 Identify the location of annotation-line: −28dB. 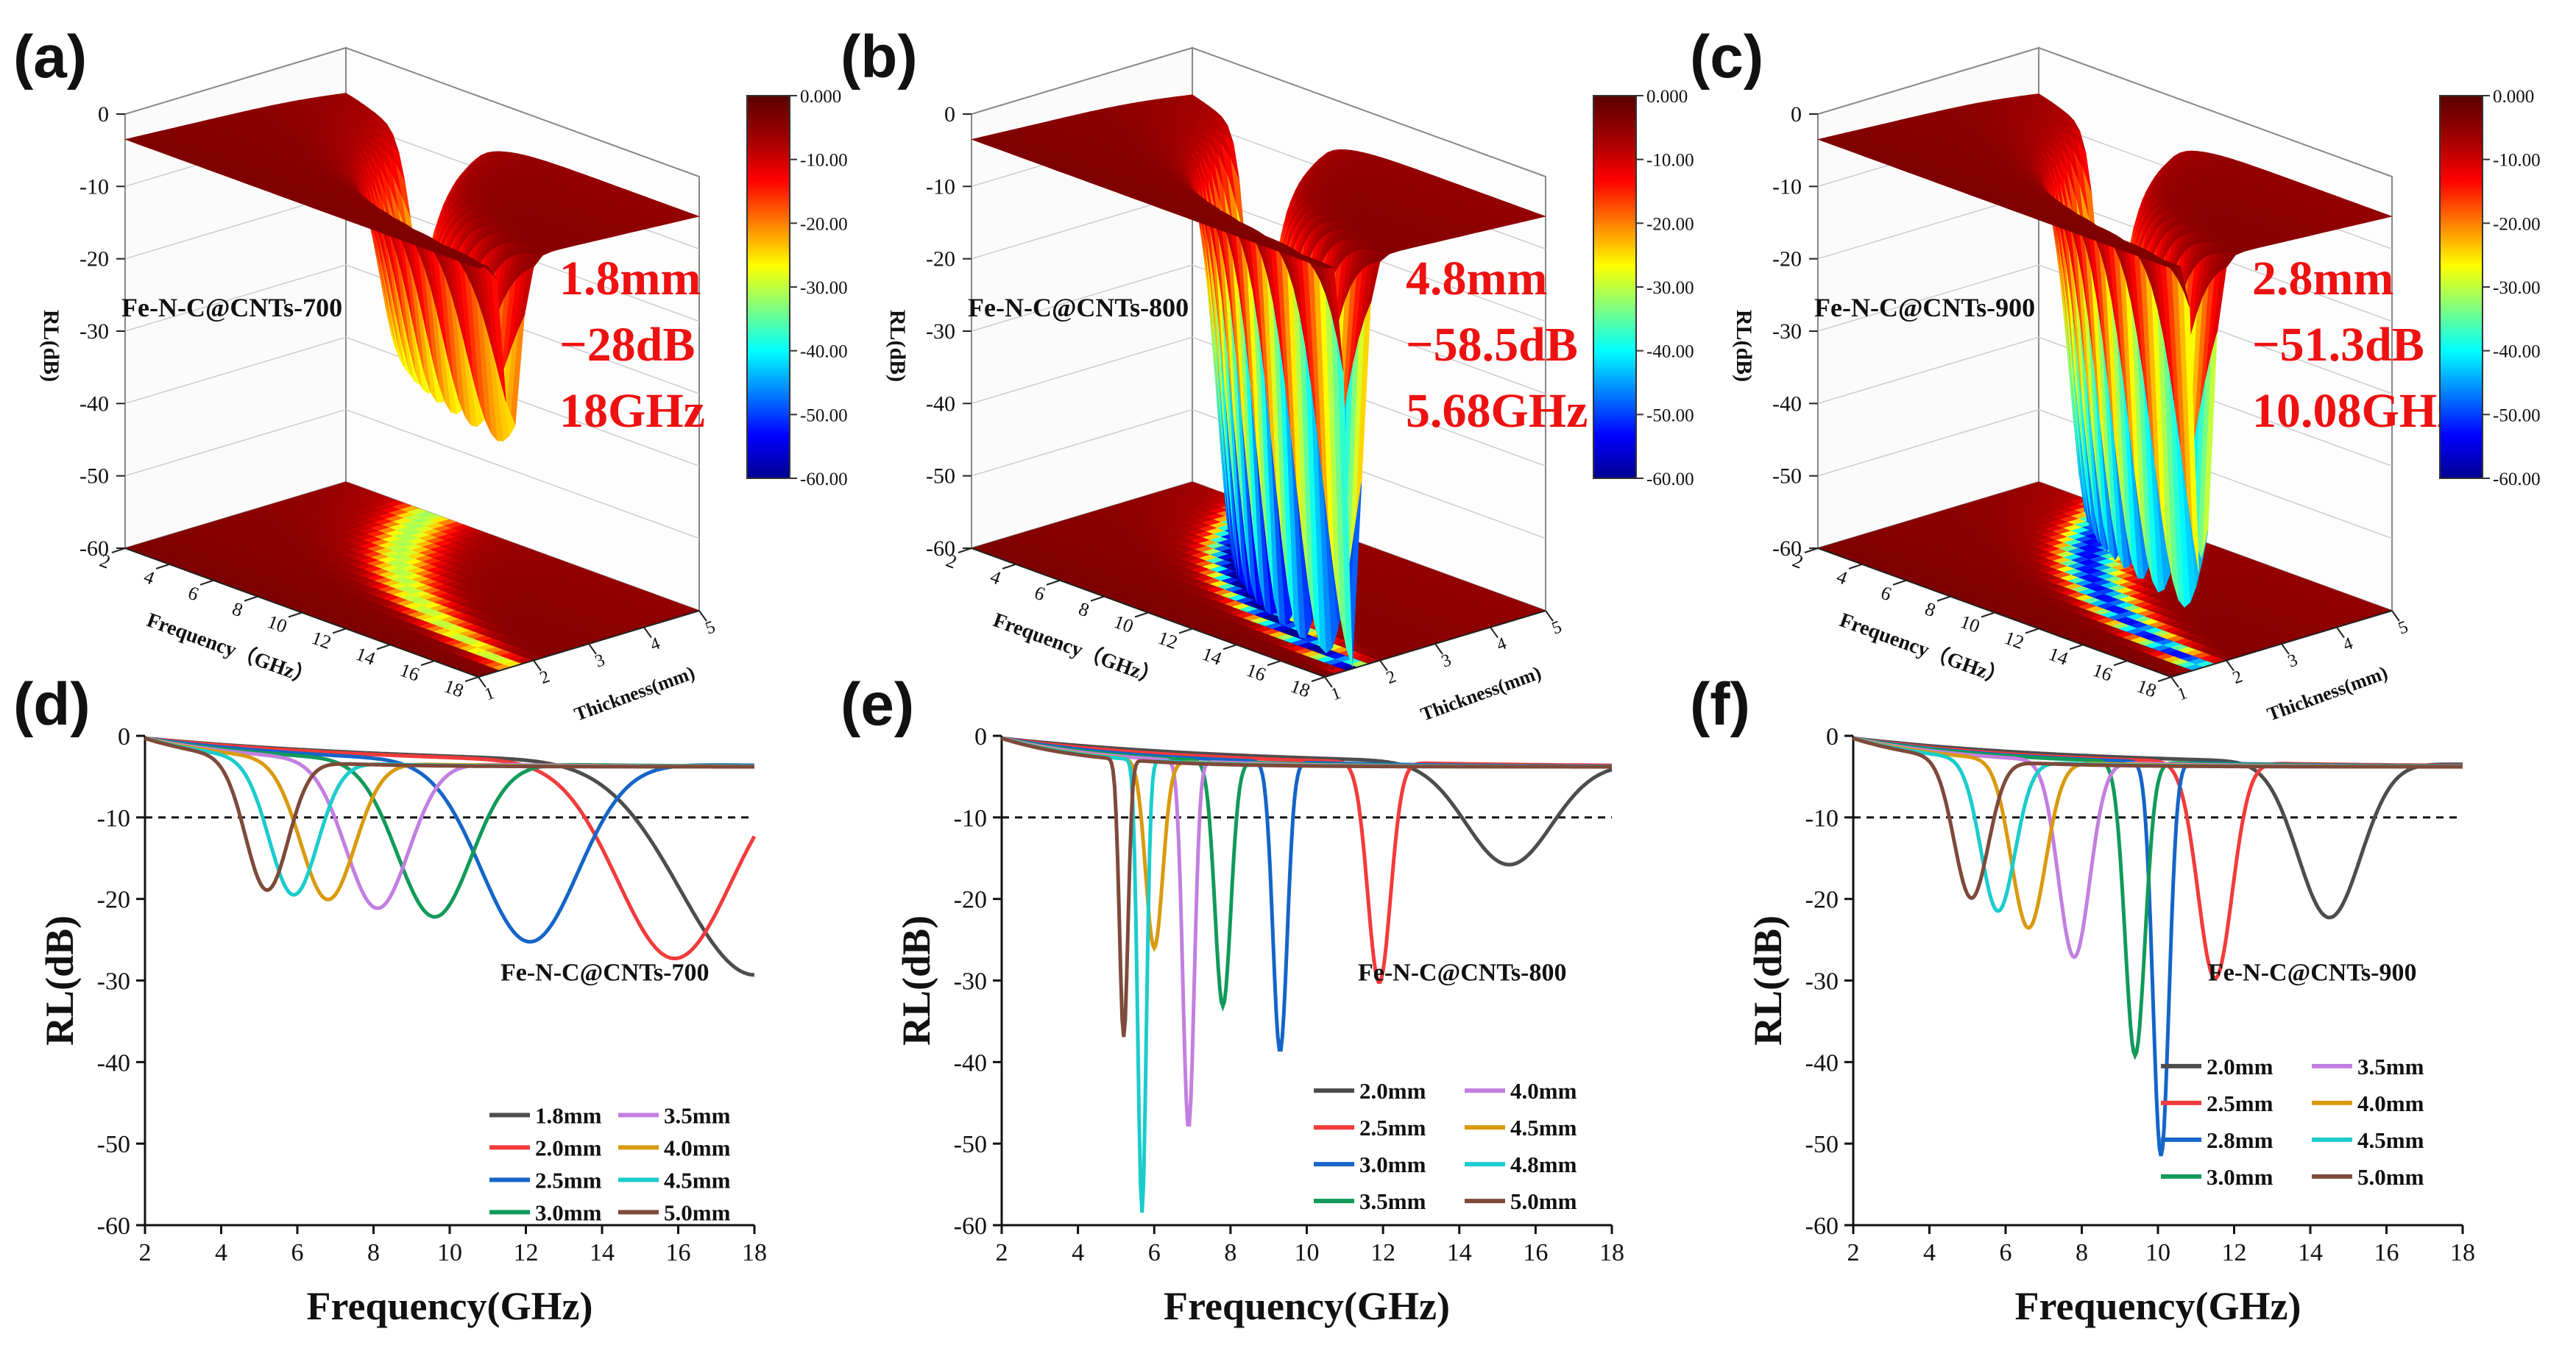
(627, 345).